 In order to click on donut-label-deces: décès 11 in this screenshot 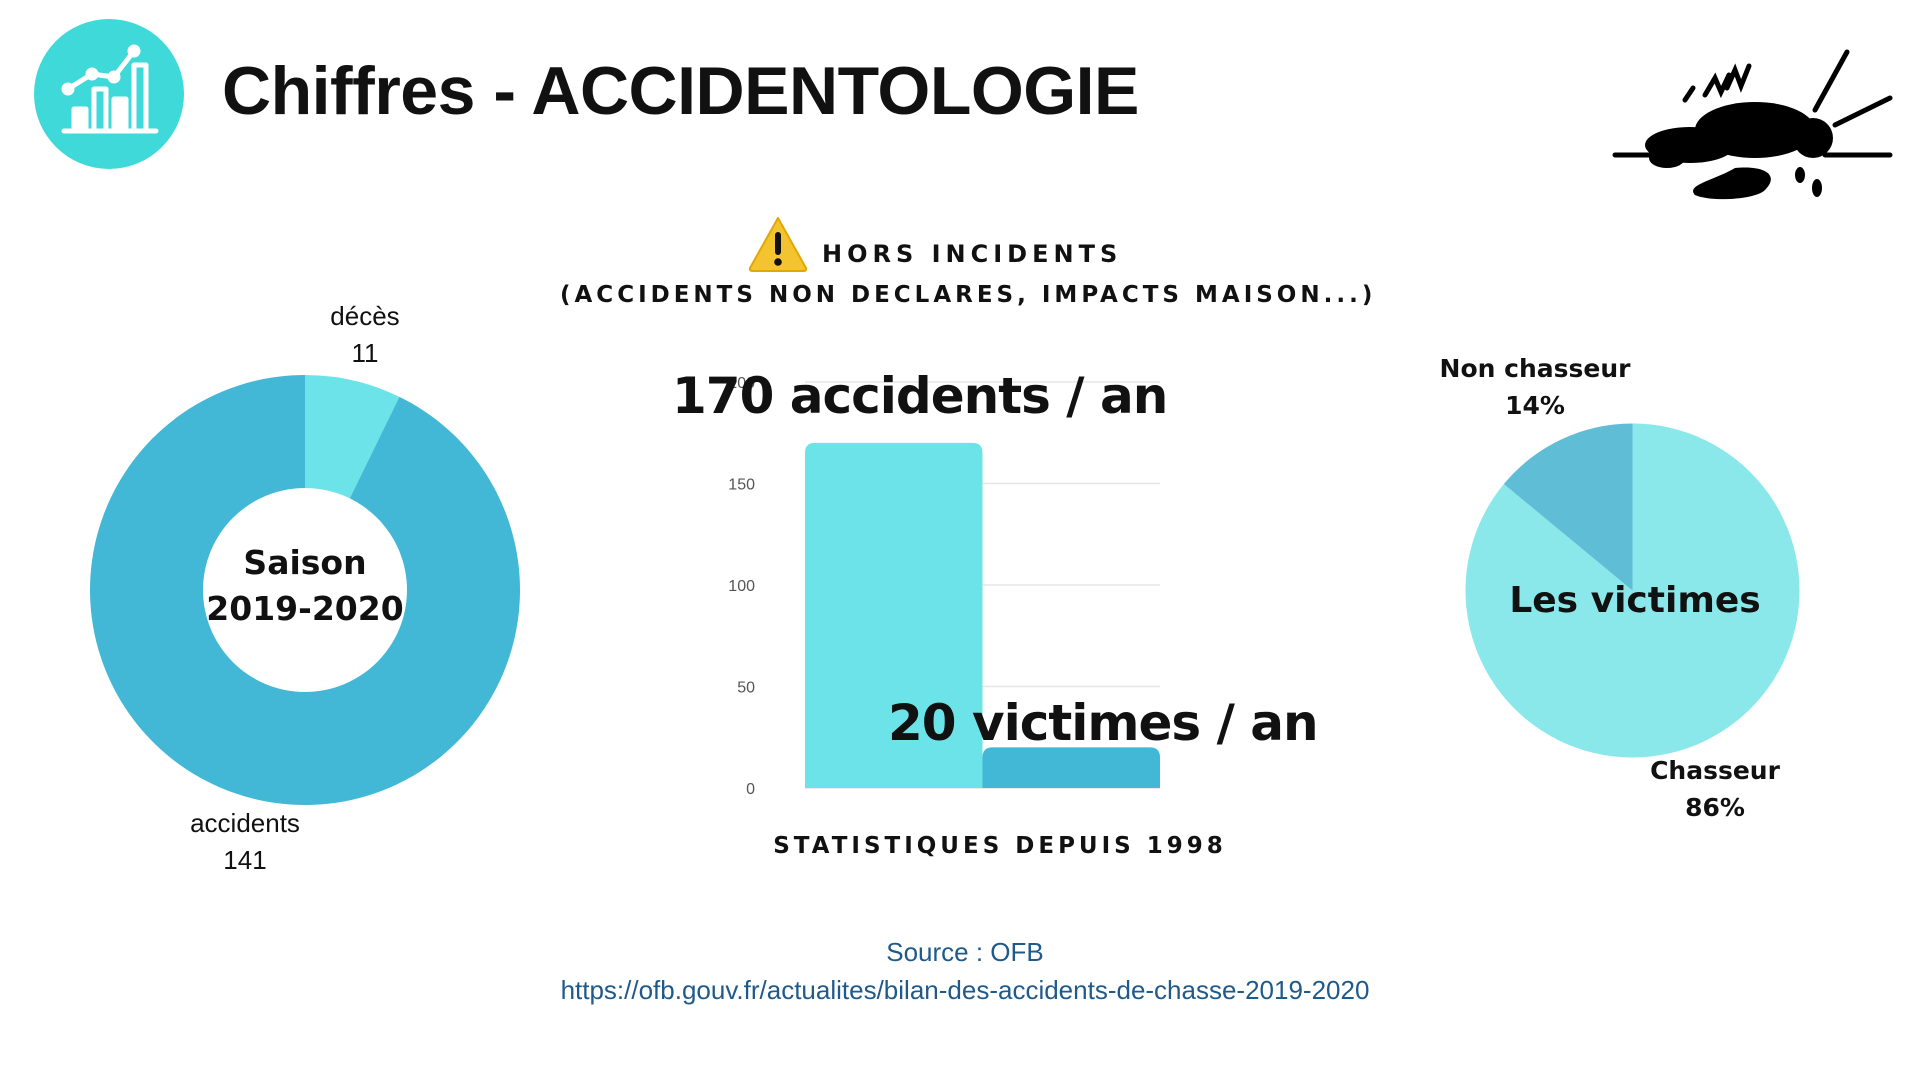, I will do `click(365, 335)`.